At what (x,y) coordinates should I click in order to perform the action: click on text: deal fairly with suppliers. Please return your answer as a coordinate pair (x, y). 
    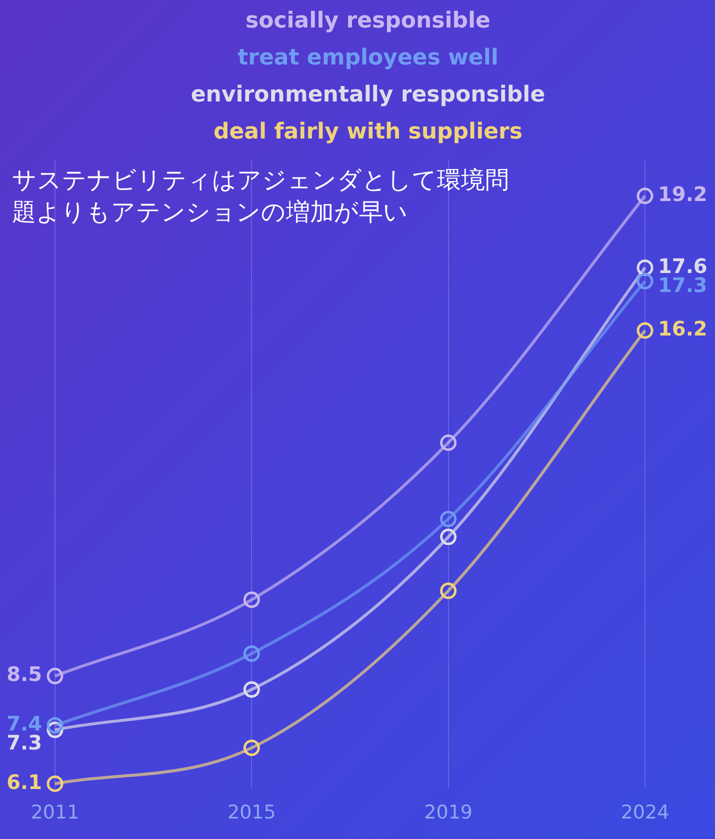
    Looking at the image, I should click on (368, 132).